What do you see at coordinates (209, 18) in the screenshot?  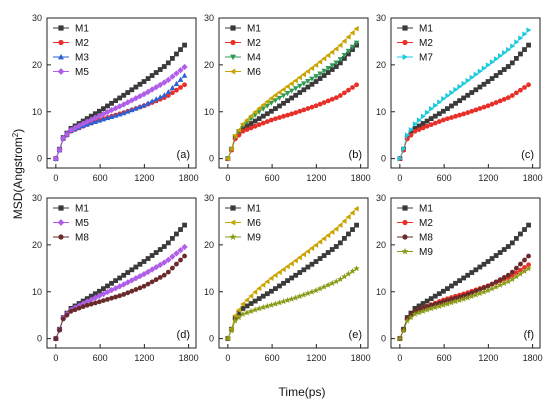 I see `y-tick-label: 30` at bounding box center [209, 18].